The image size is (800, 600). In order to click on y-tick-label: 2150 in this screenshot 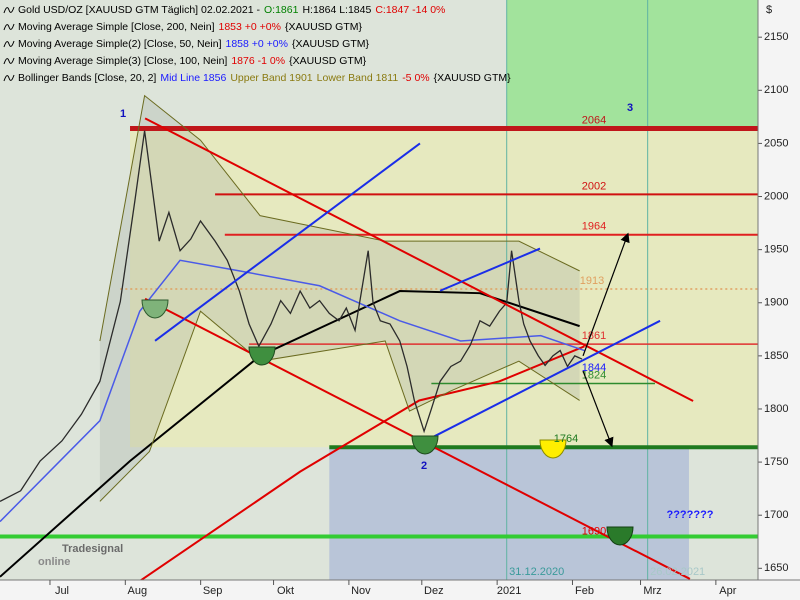, I will do `click(776, 37)`.